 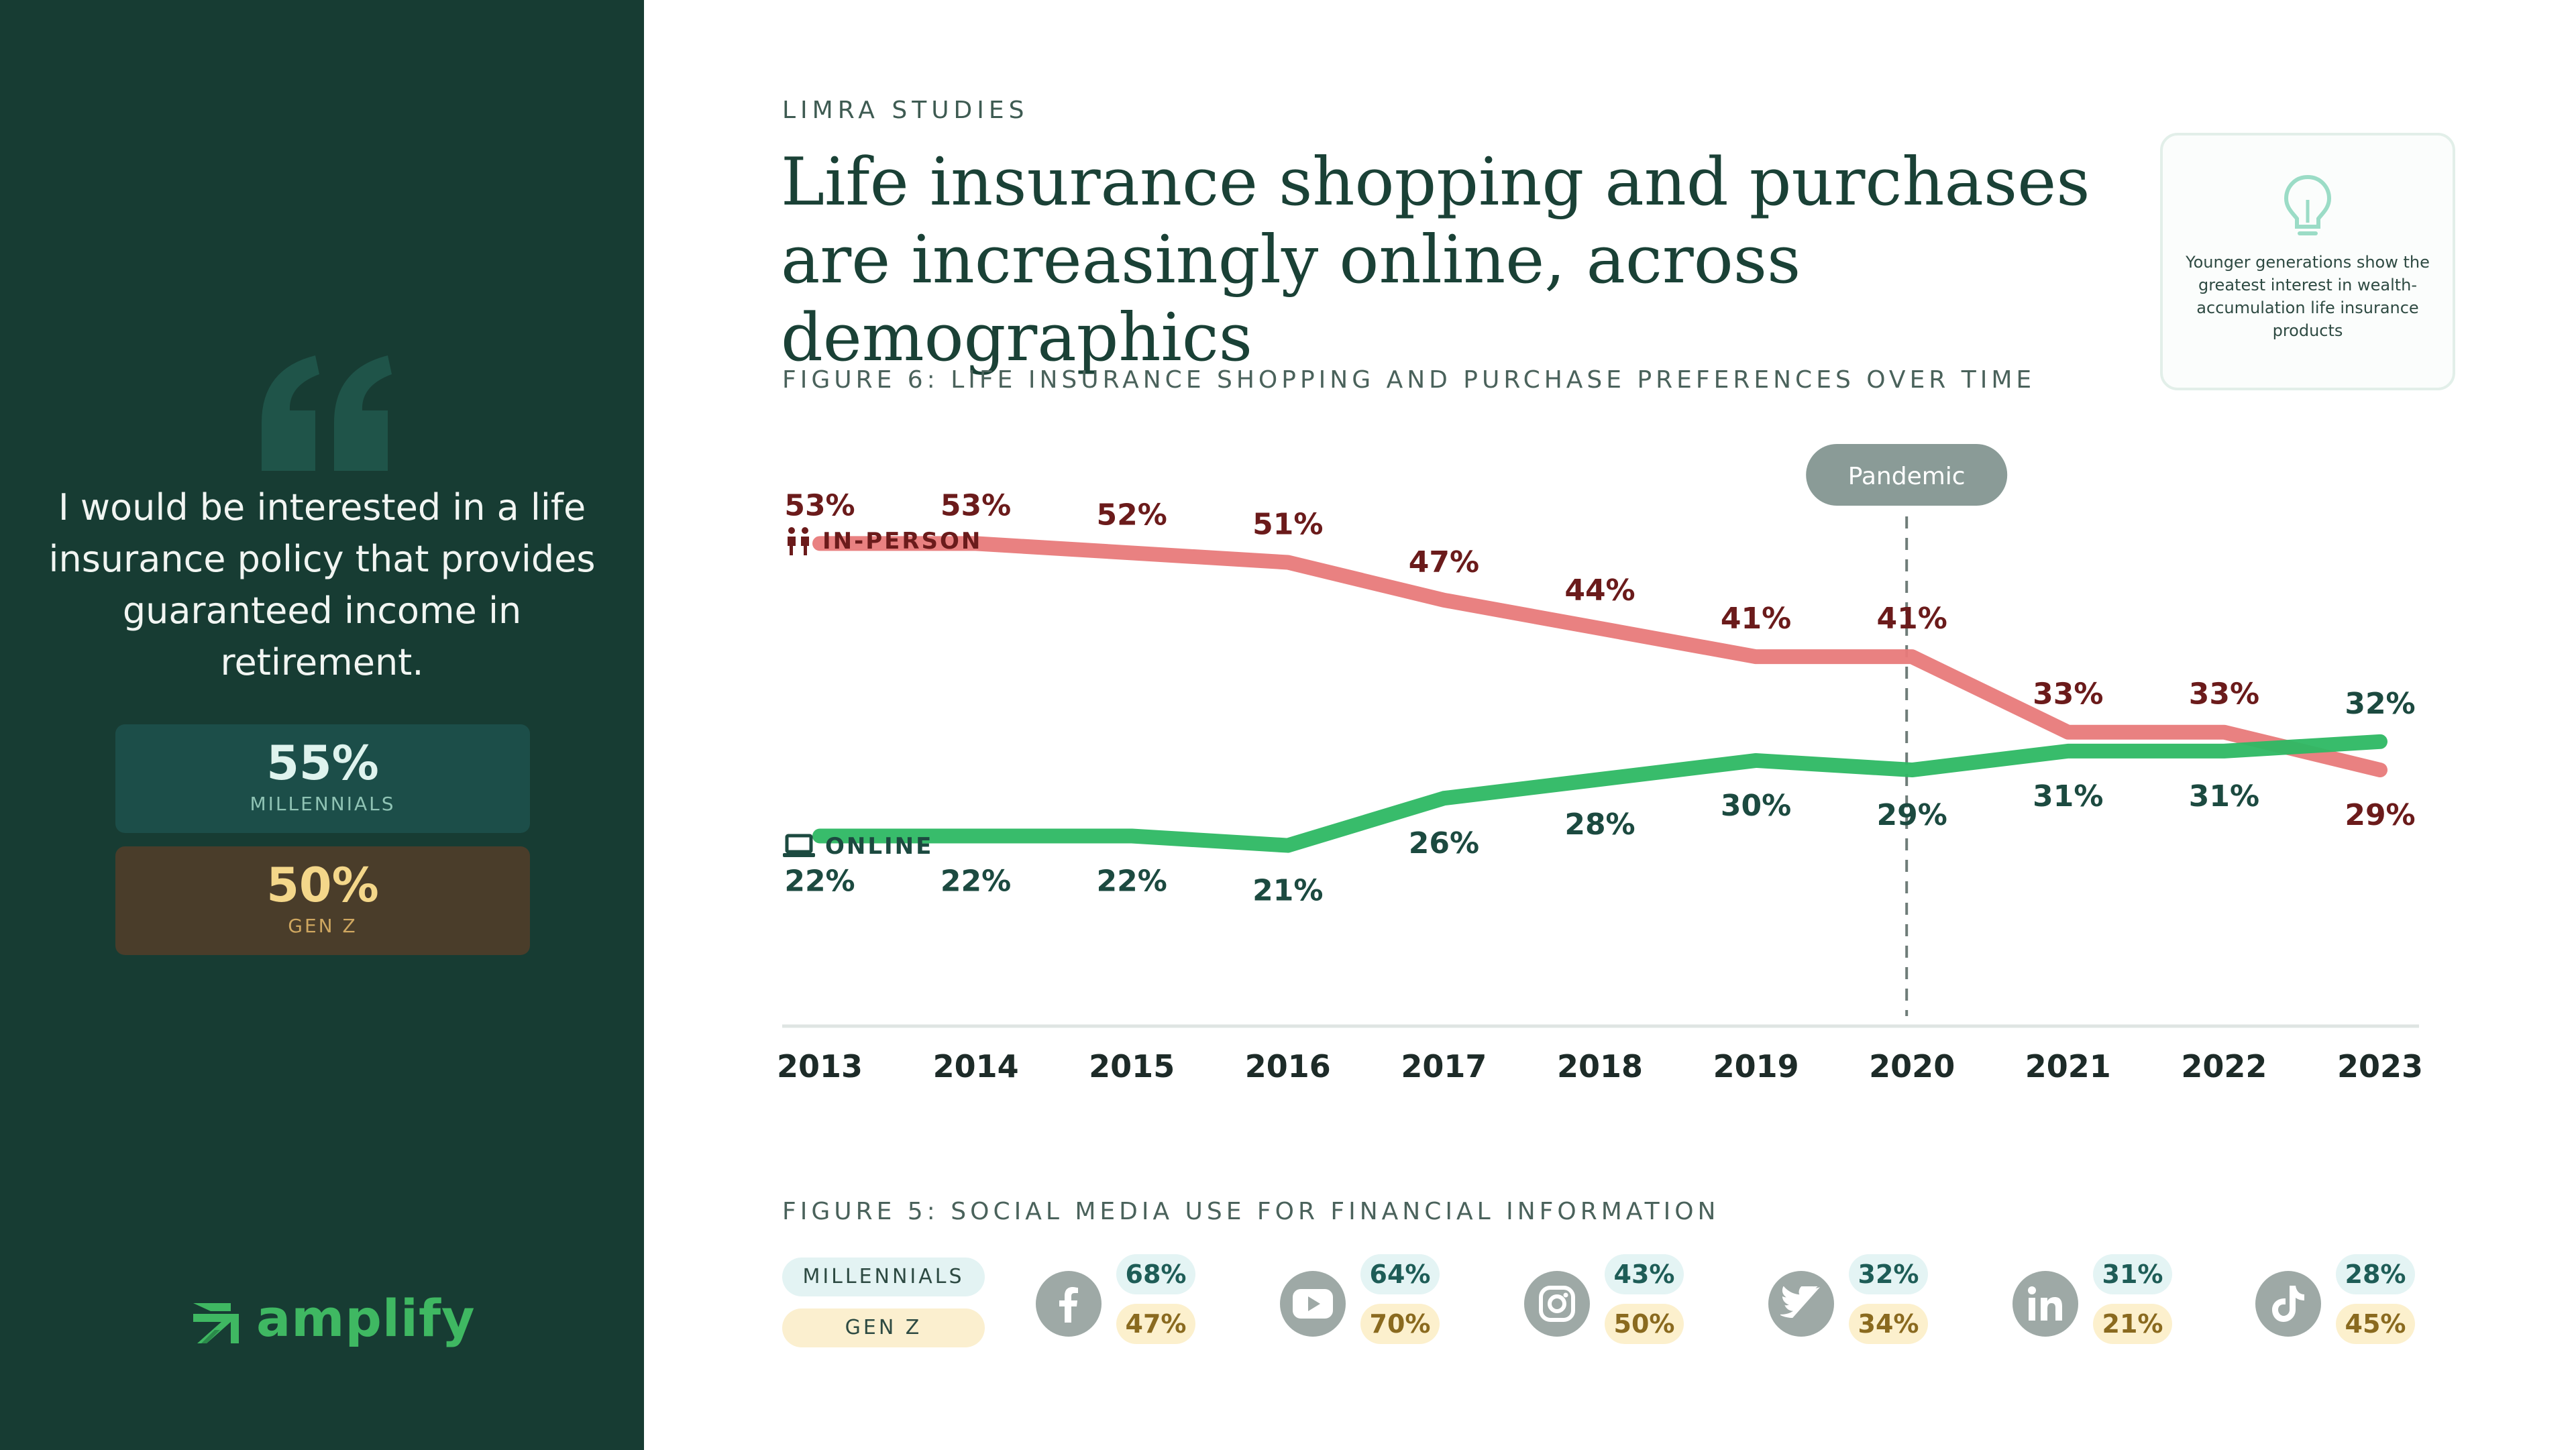 What do you see at coordinates (2380, 815) in the screenshot?
I see `data-label-in-person: 29%` at bounding box center [2380, 815].